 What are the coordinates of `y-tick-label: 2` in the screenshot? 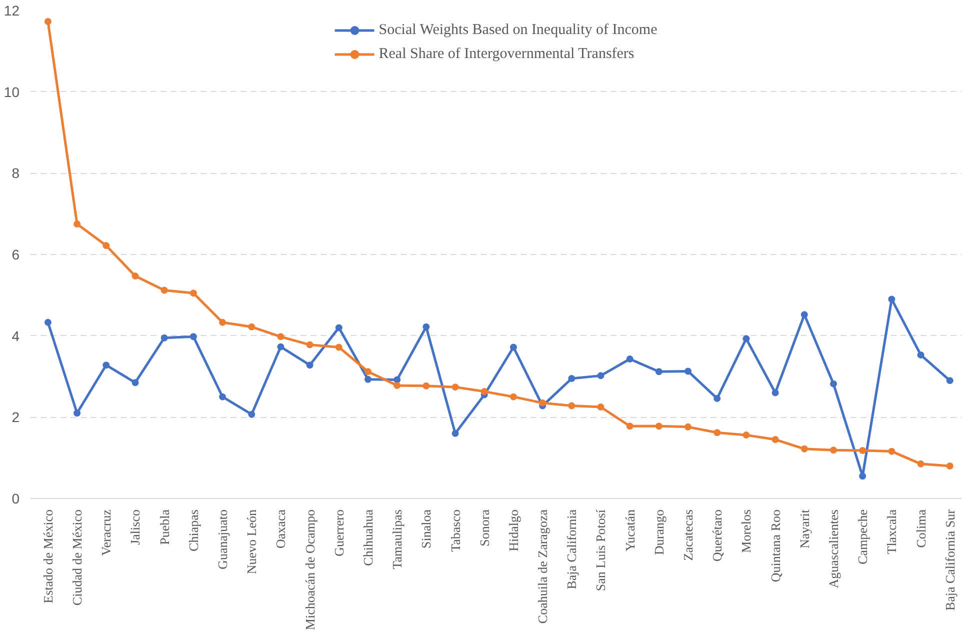 It's located at (16, 417).